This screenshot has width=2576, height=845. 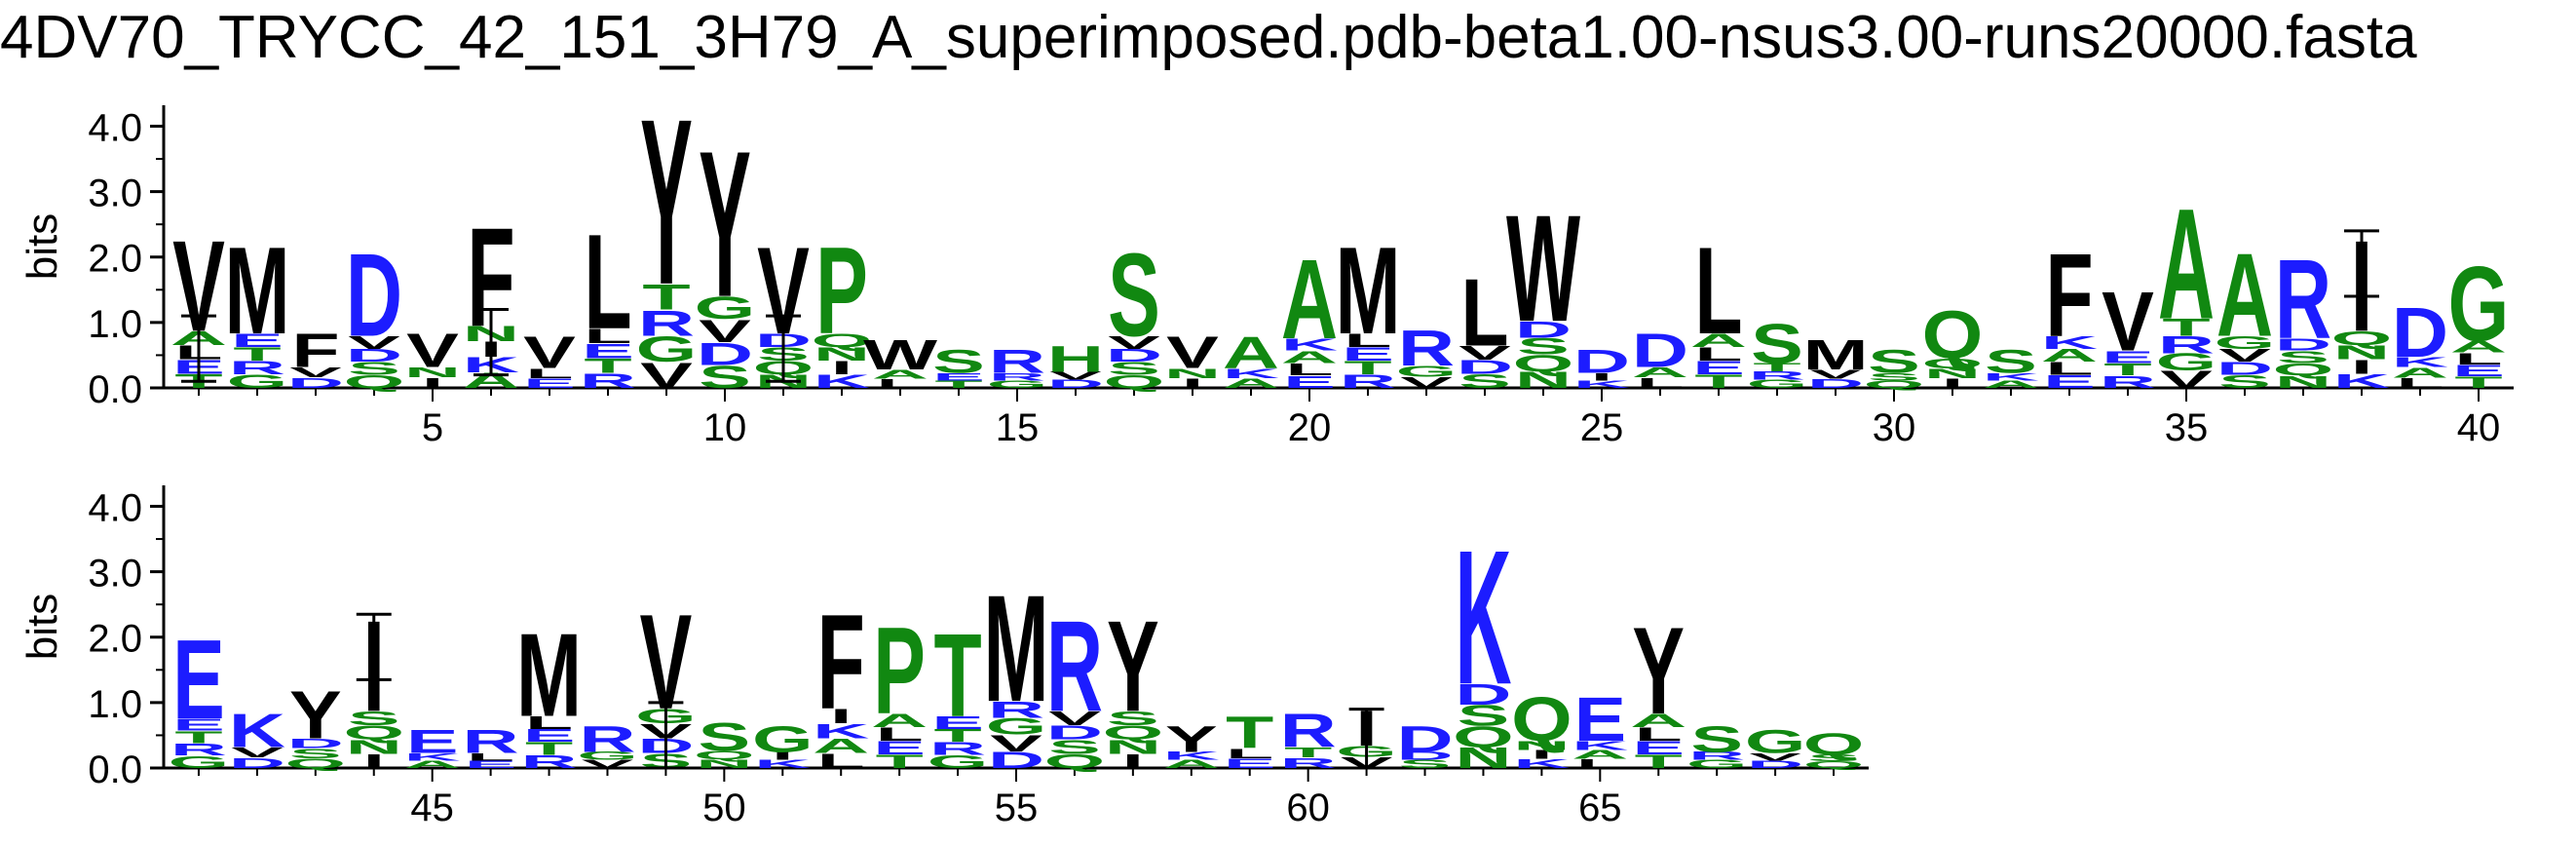 What do you see at coordinates (1251, 352) in the screenshot?
I see `logo-letter-A: A` at bounding box center [1251, 352].